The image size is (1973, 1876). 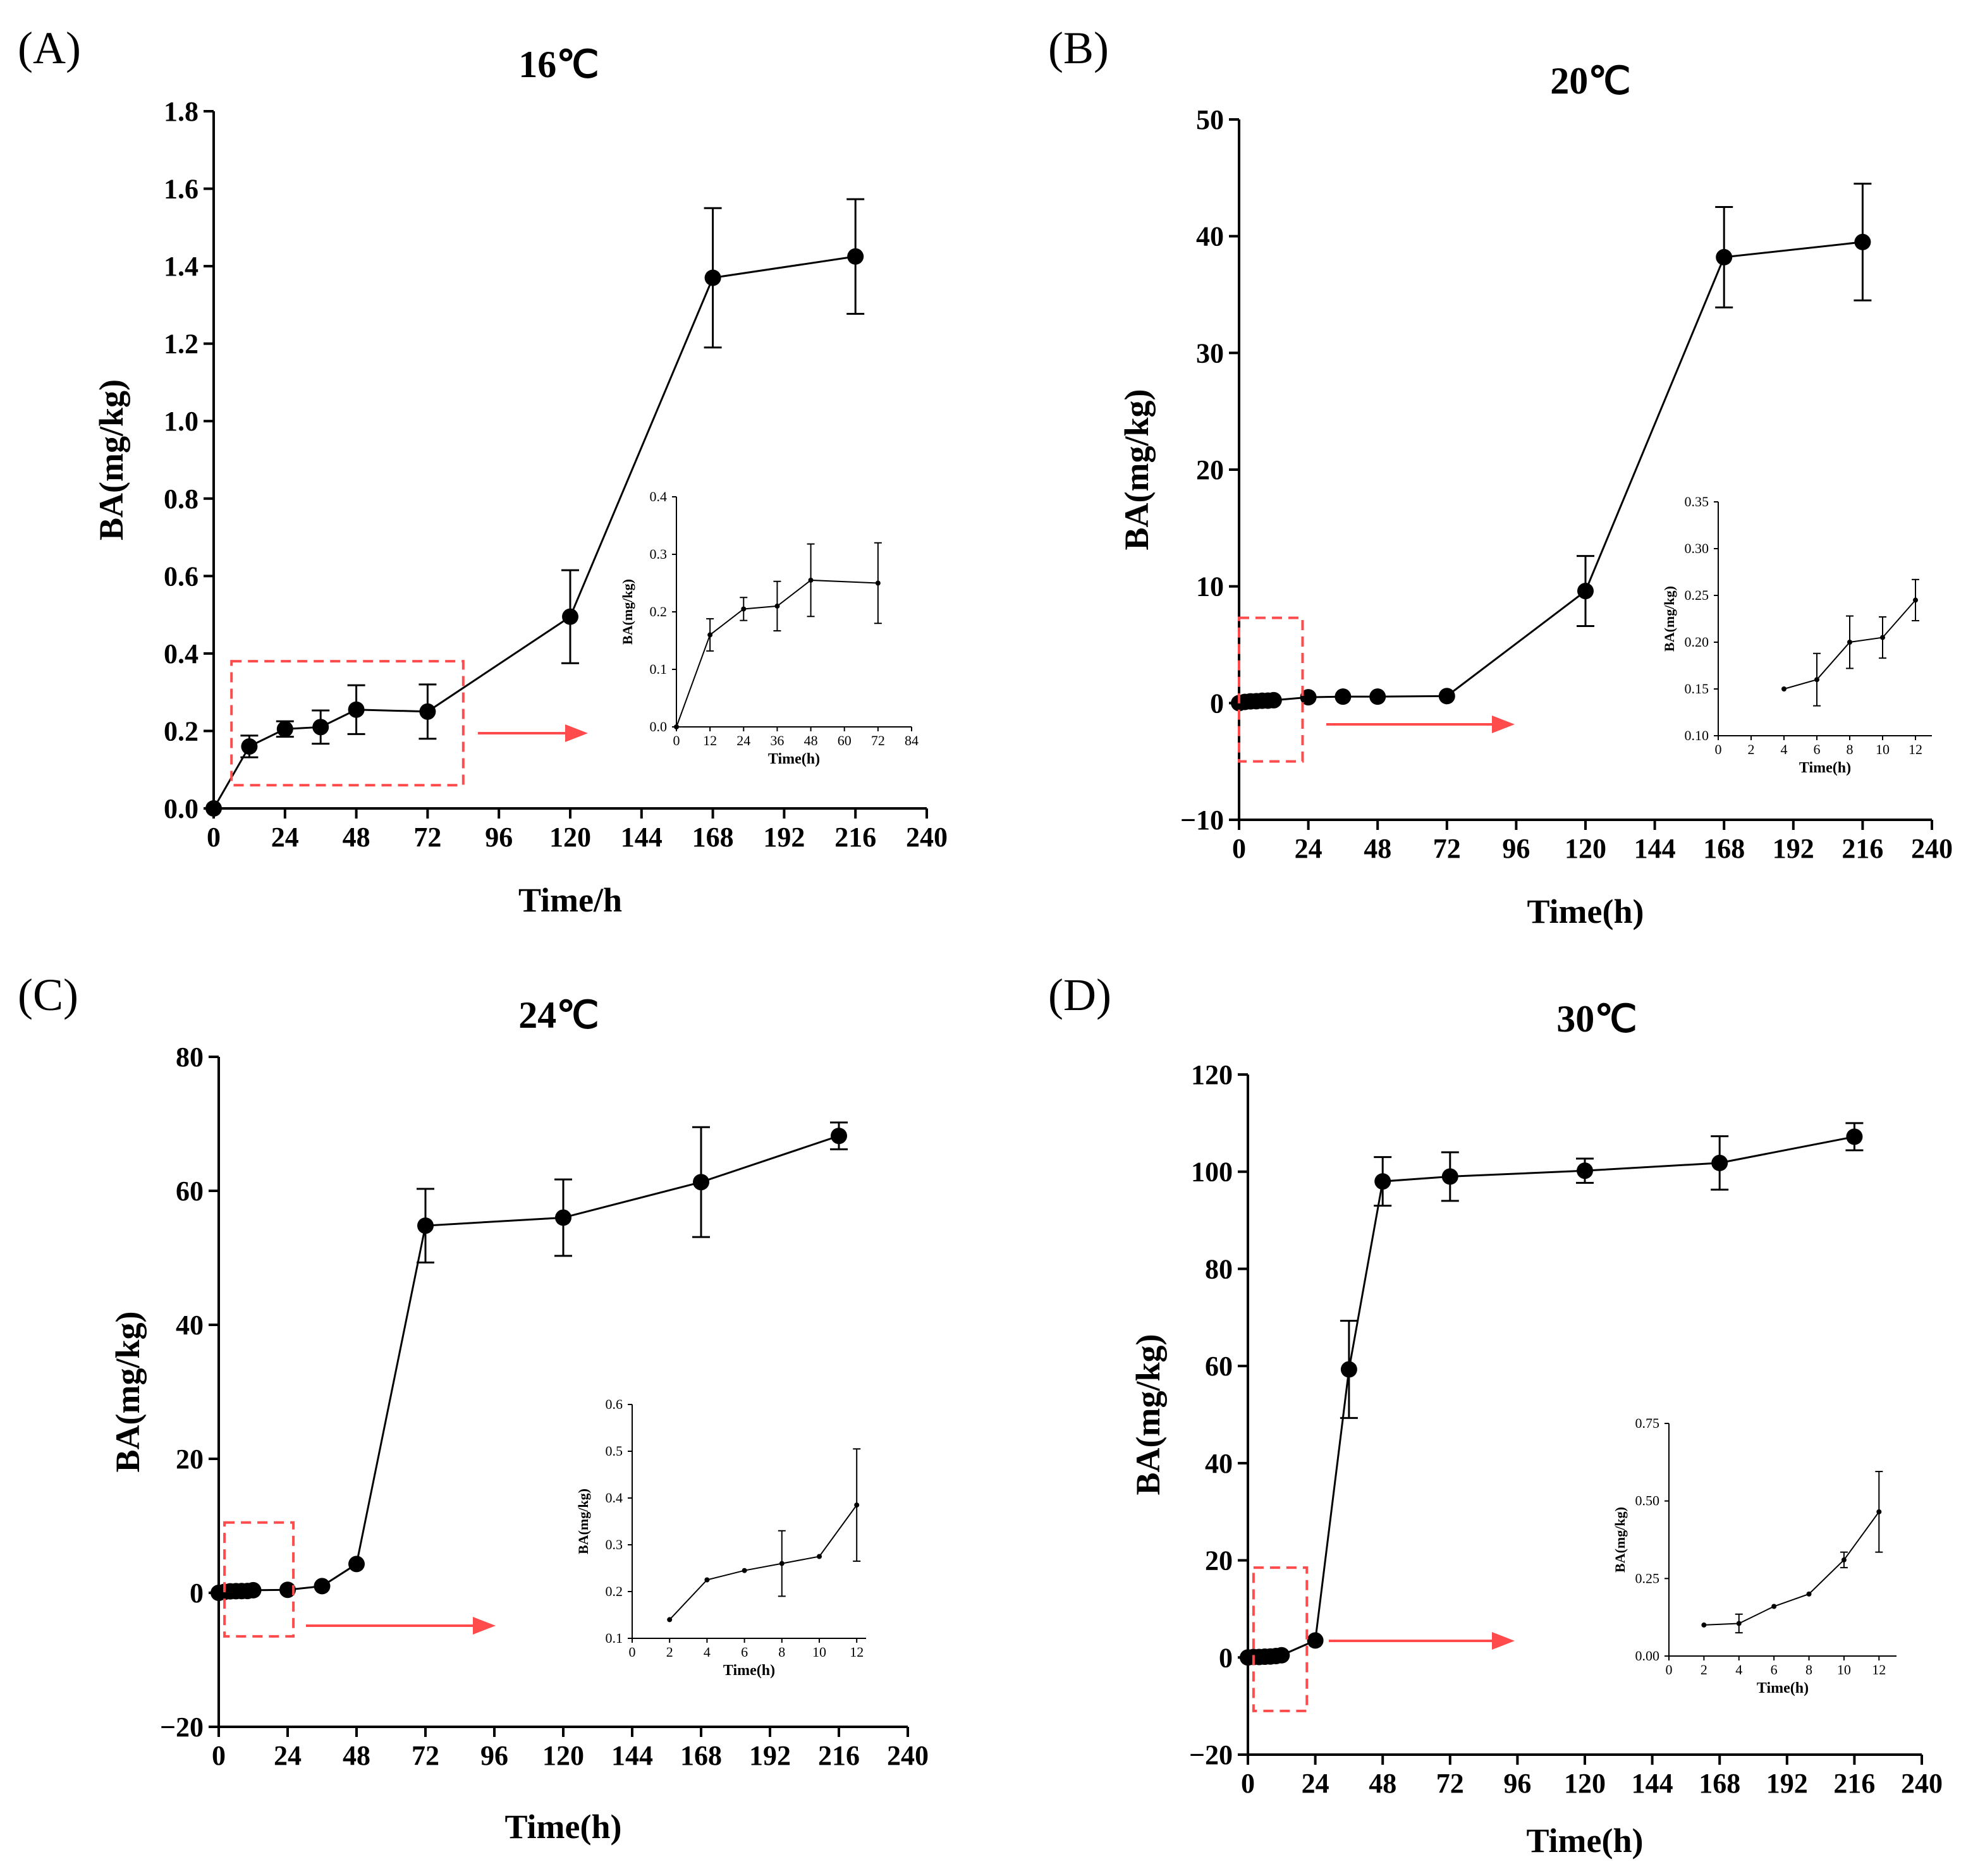 What do you see at coordinates (181, 266) in the screenshot?
I see `main-y-tick-label: 1.4` at bounding box center [181, 266].